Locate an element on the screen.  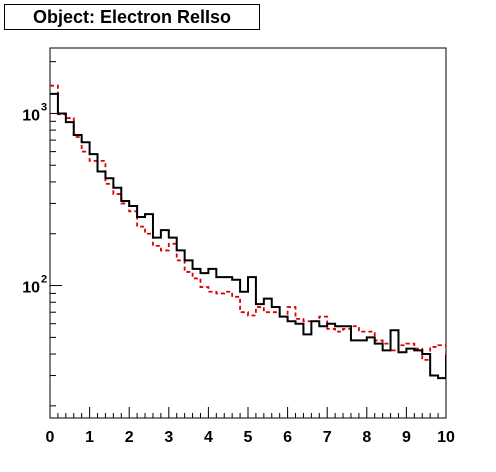
x-tick-label: 1 is located at coordinates (89, 437).